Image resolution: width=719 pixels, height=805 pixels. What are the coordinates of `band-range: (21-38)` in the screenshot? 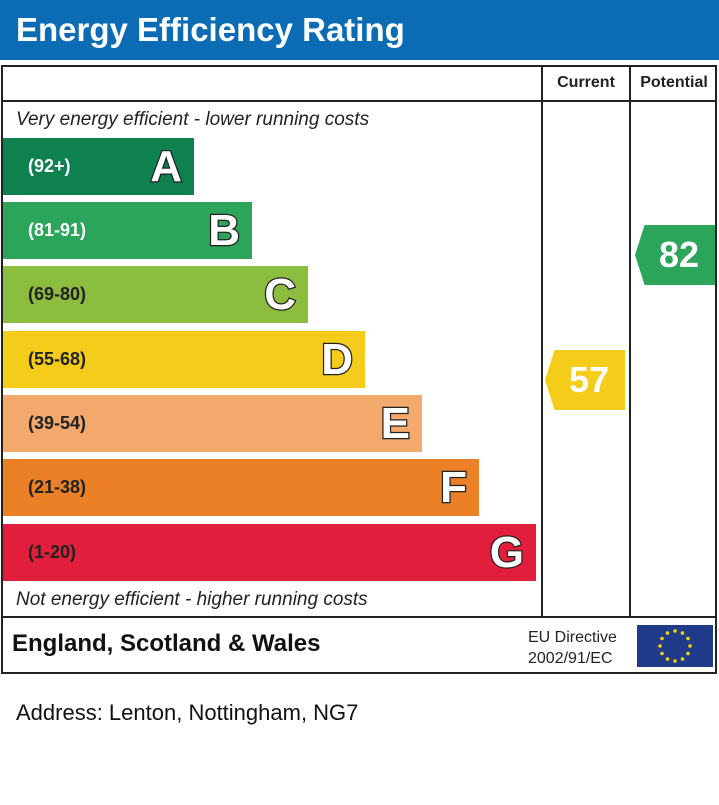 It's located at (57, 487).